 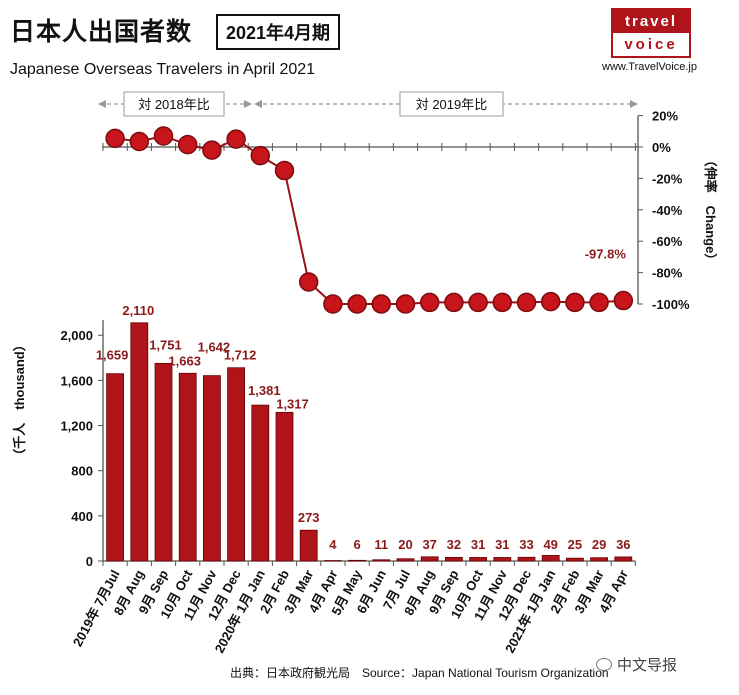 What do you see at coordinates (651, 21) in the screenshot?
I see `logo-top-text: travel` at bounding box center [651, 21].